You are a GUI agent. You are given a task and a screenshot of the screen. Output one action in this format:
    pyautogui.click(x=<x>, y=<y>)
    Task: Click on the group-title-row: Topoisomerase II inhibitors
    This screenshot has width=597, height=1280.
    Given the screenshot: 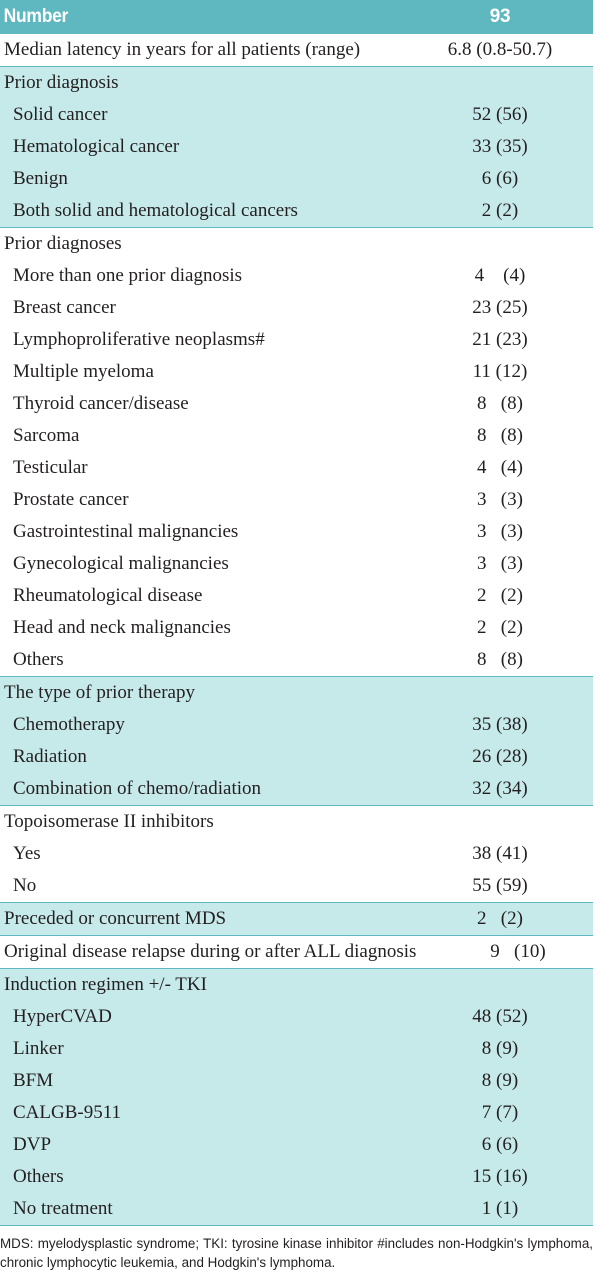 What is the action you would take?
    pyautogui.click(x=296, y=822)
    